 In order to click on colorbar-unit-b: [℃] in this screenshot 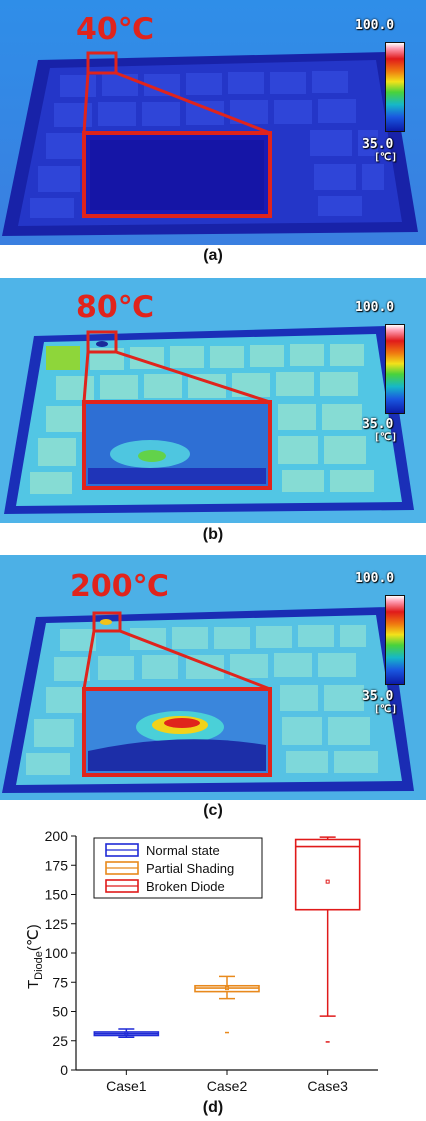, I will do `click(386, 437)`.